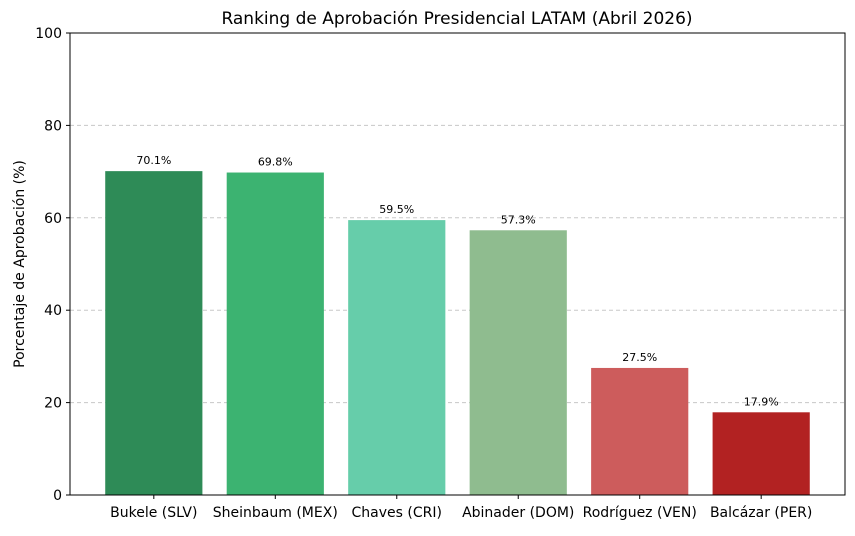 This screenshot has height=536, width=855. What do you see at coordinates (396, 209) in the screenshot?
I see `data-label: 59.5%` at bounding box center [396, 209].